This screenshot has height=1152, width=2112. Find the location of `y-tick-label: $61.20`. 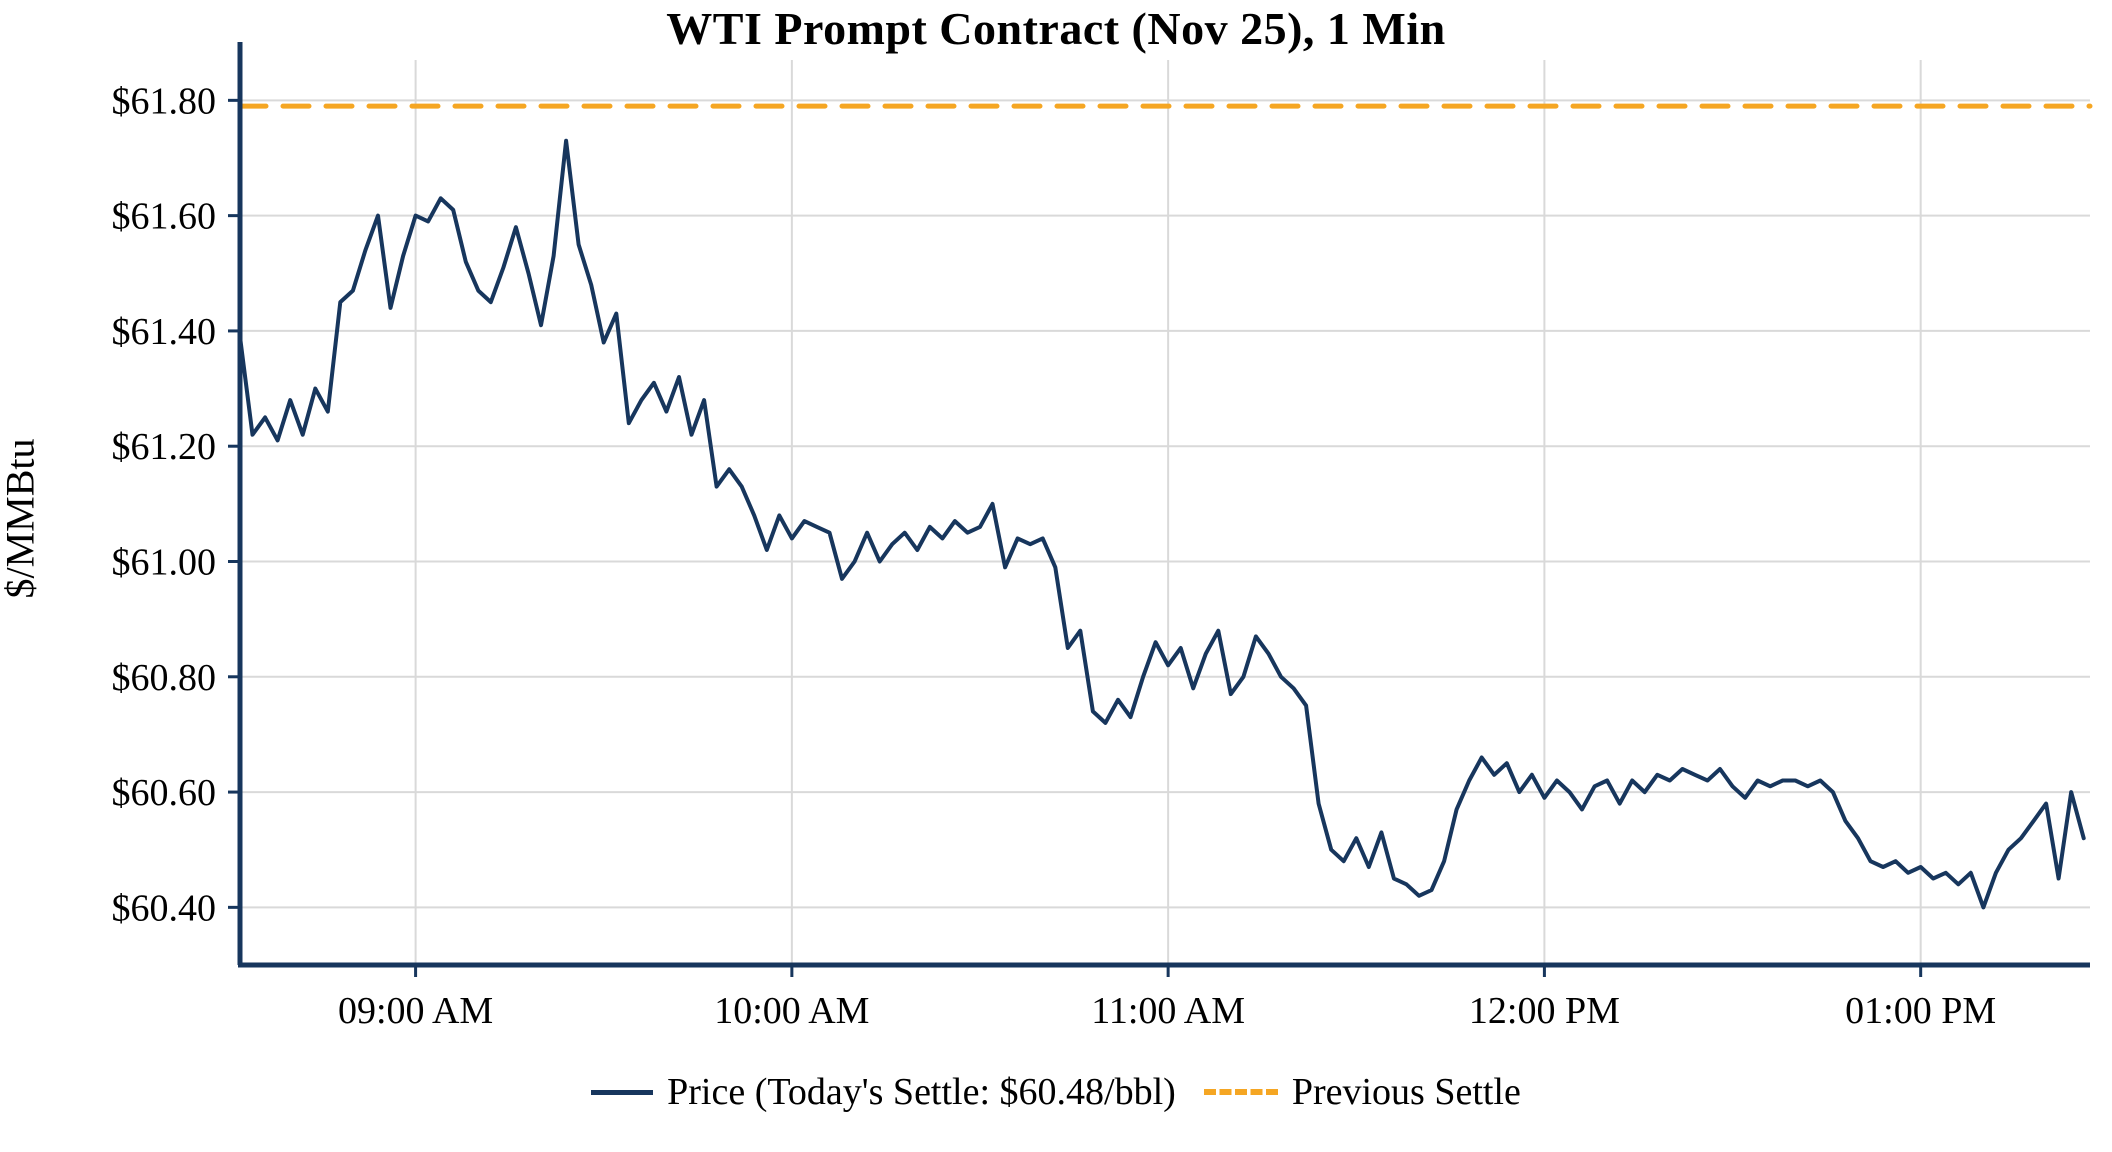

y-tick-label: $61.20 is located at coordinates (164, 447).